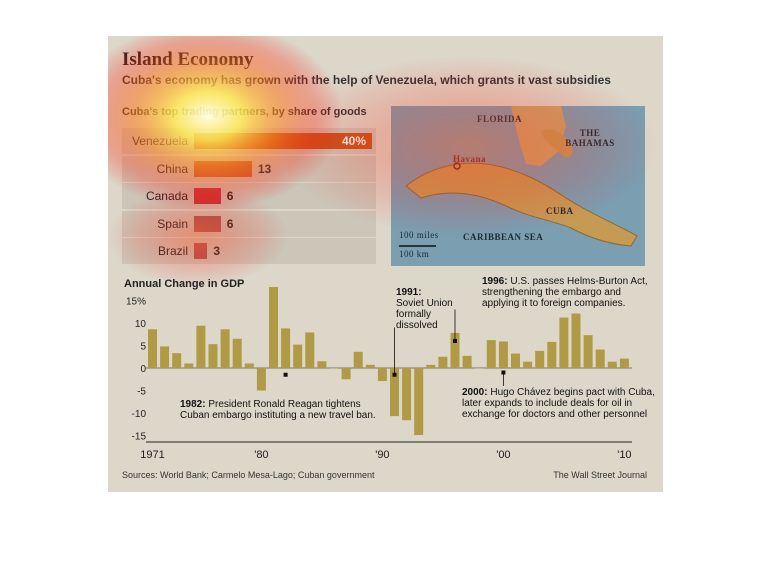 This screenshot has width=770, height=586. What do you see at coordinates (172, 168) in the screenshot?
I see `trade-category-label: China` at bounding box center [172, 168].